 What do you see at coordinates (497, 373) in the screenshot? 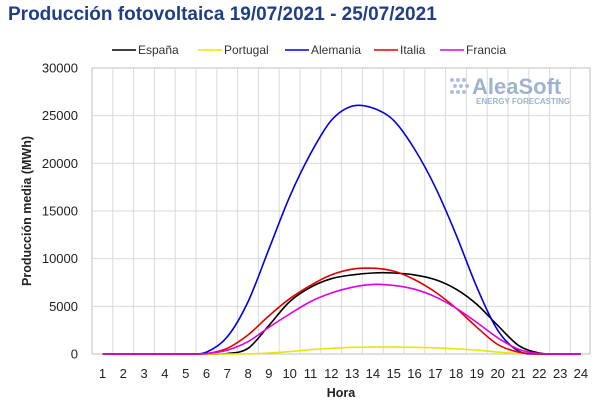
I see `x-tick-label: 20` at bounding box center [497, 373].